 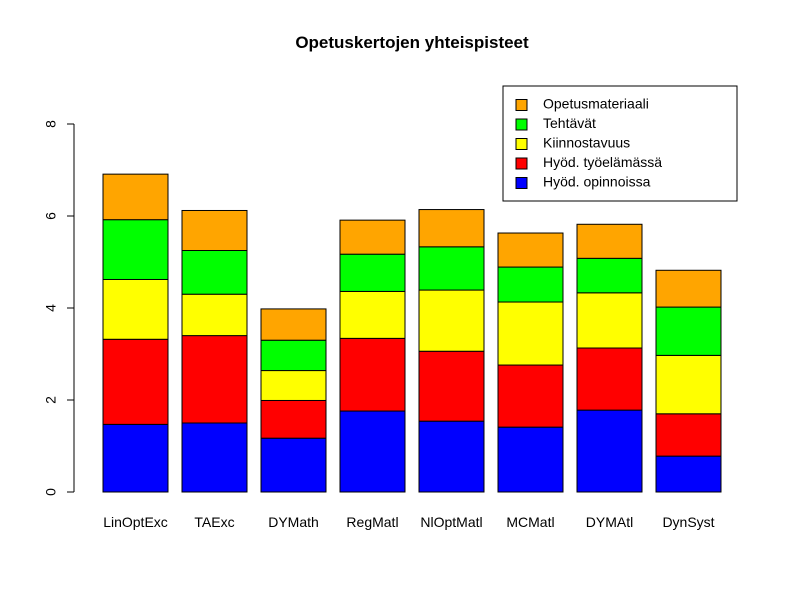 What do you see at coordinates (530, 522) in the screenshot?
I see `x-tick-label: MCMatl` at bounding box center [530, 522].